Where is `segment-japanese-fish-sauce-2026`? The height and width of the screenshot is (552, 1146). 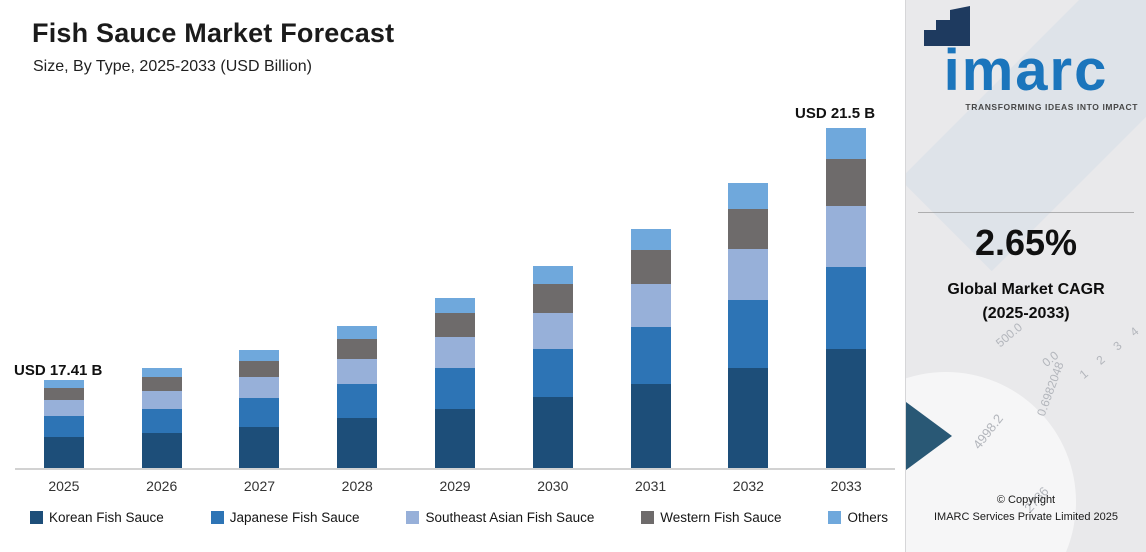 segment-japanese-fish-sauce-2026 is located at coordinates (161, 421).